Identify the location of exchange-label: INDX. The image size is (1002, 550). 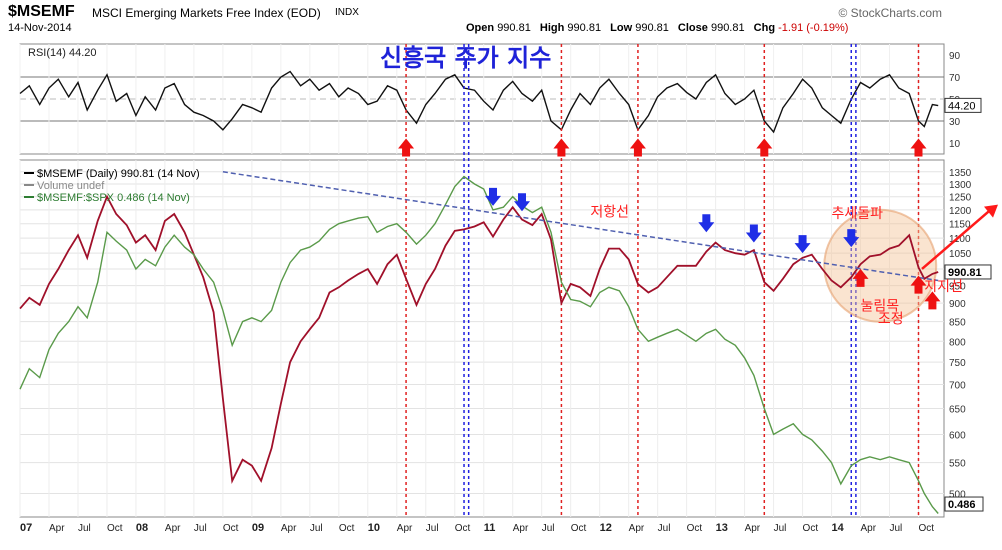
(347, 12).